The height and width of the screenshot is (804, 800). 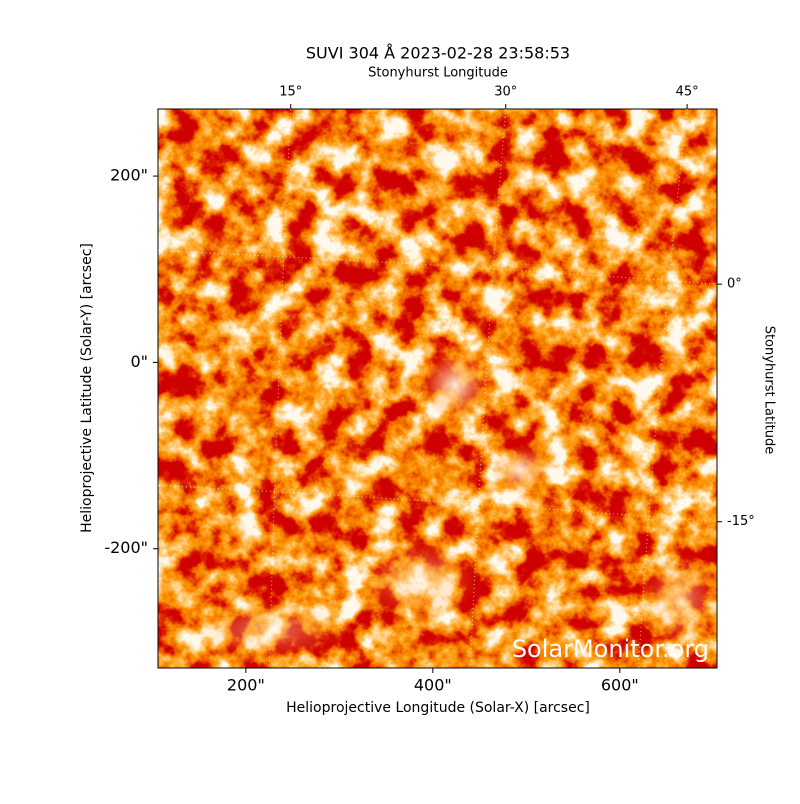 What do you see at coordinates (438, 53) in the screenshot?
I see `chart-title: SUVI 304 Å 2023-02-28 23:58:53` at bounding box center [438, 53].